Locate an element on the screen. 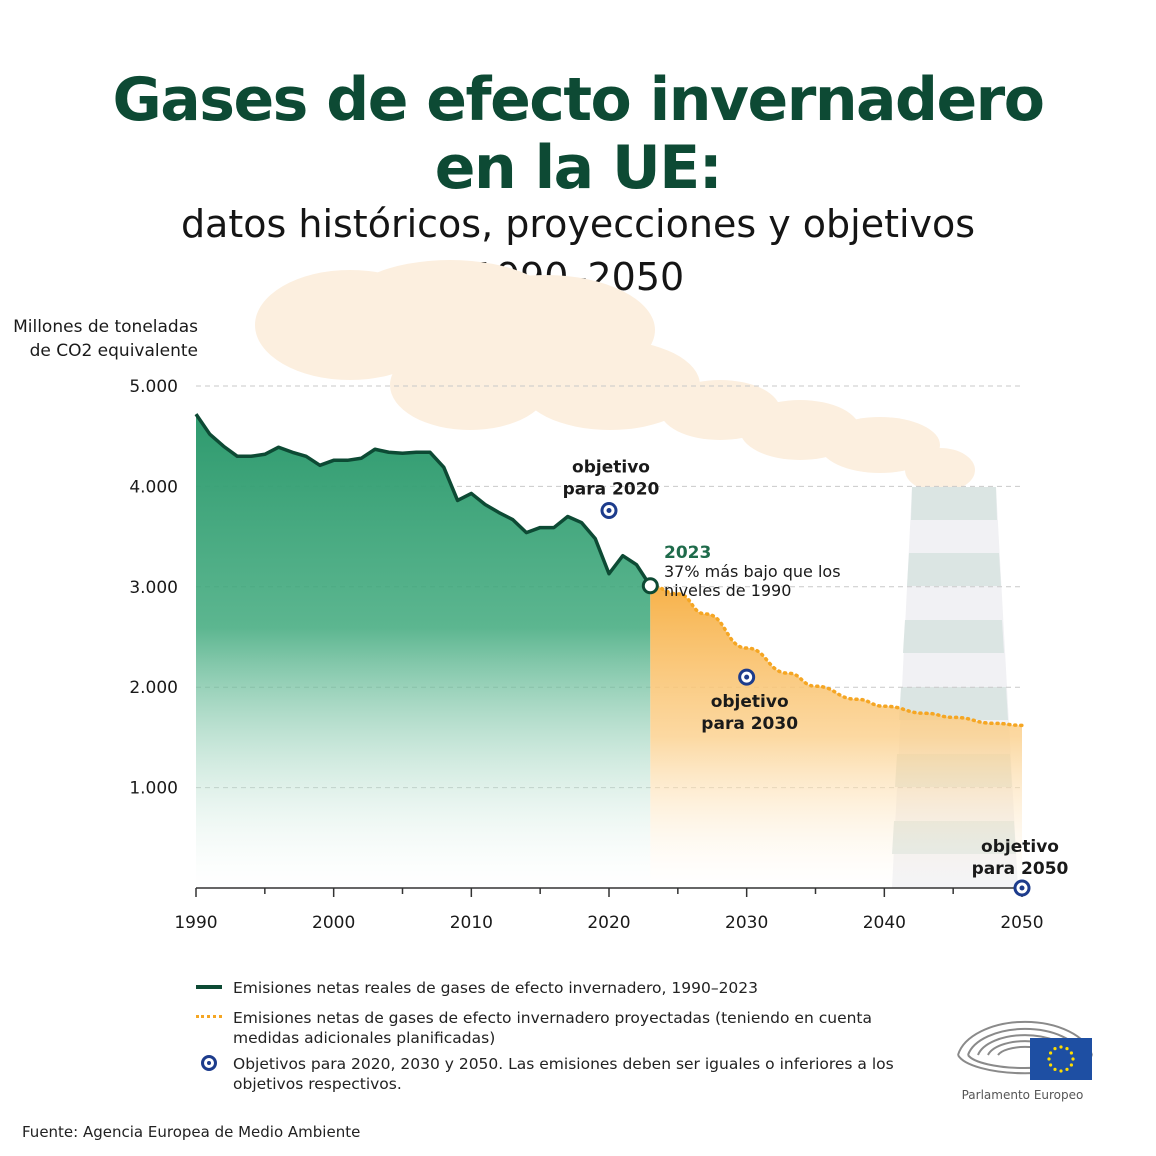  european-parliament-logo is located at coordinates (1025, 1050).